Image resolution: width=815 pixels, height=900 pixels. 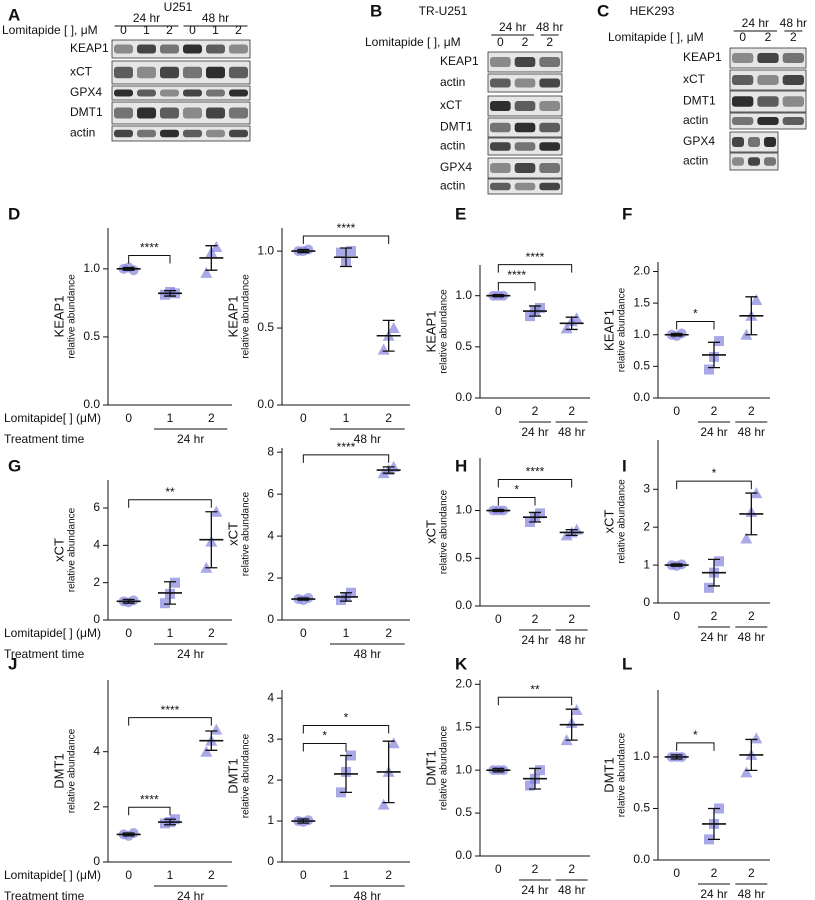 I want to click on y-tick-label: 0, so click(x=96, y=619).